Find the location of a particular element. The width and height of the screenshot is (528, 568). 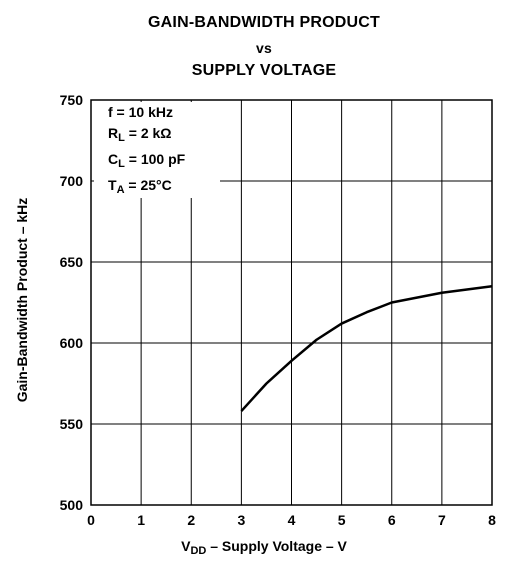

x-tick-label: 4 is located at coordinates (292, 520).